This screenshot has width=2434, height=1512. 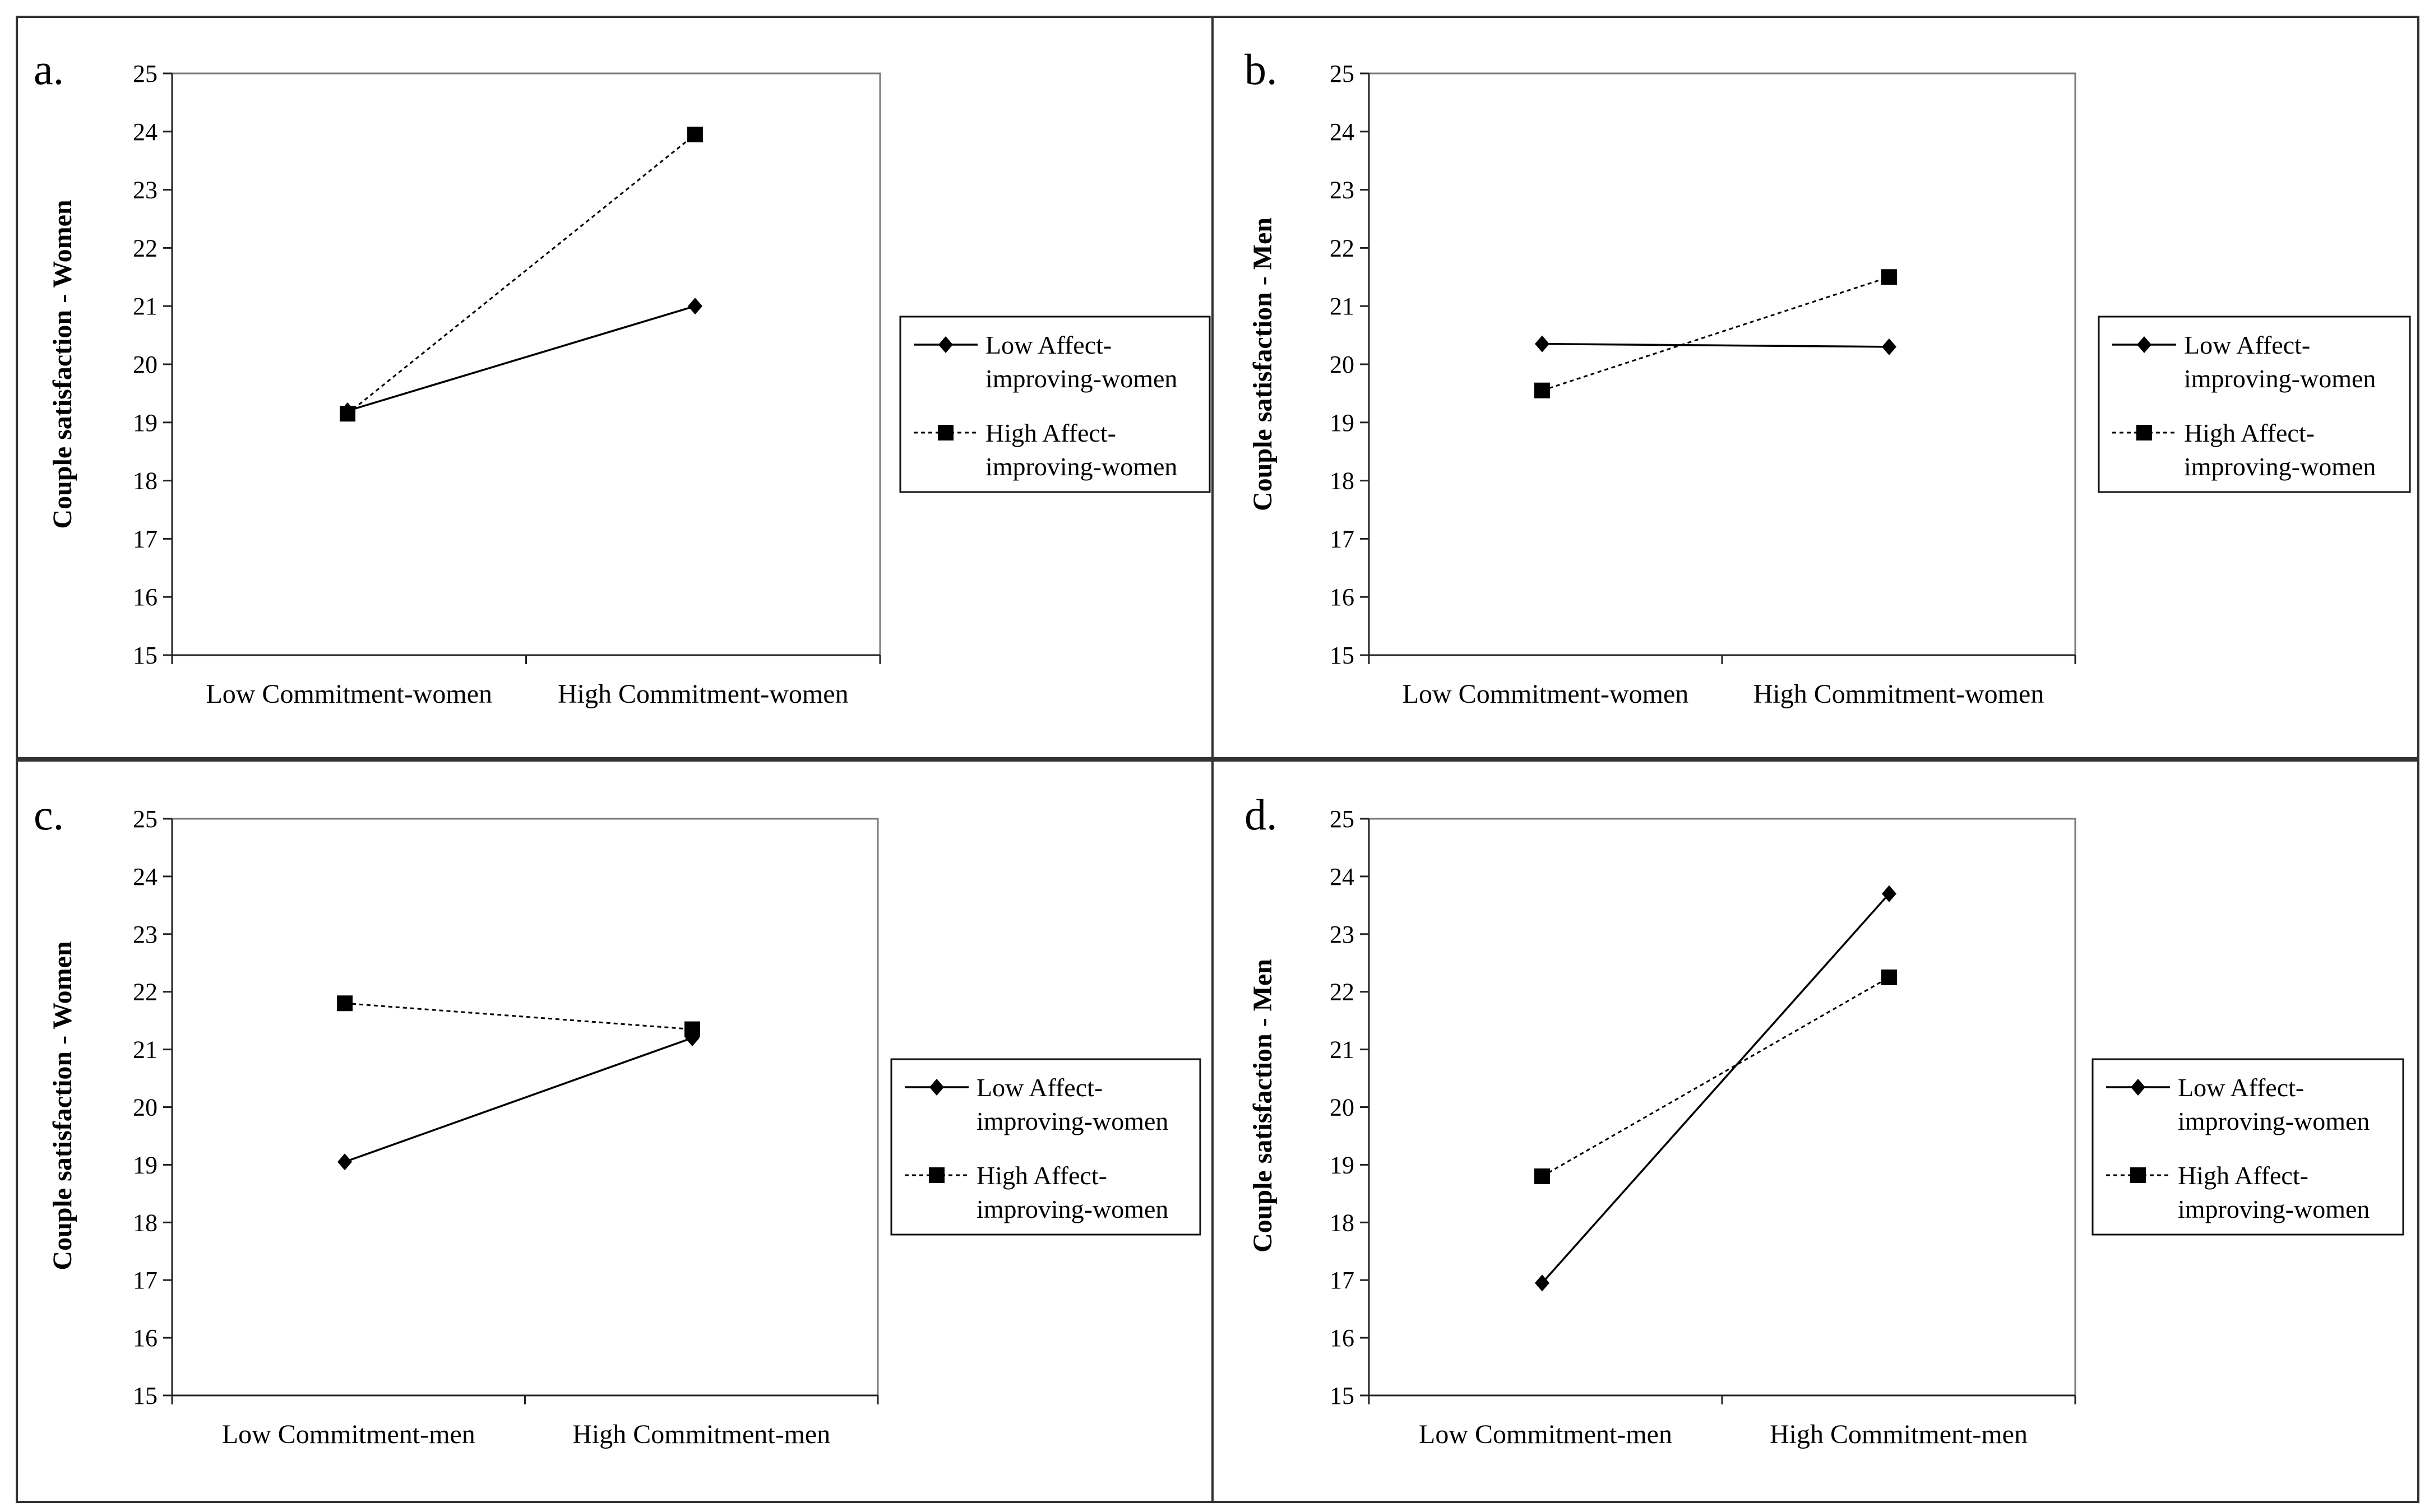 I want to click on panel-label: c., so click(x=49, y=814).